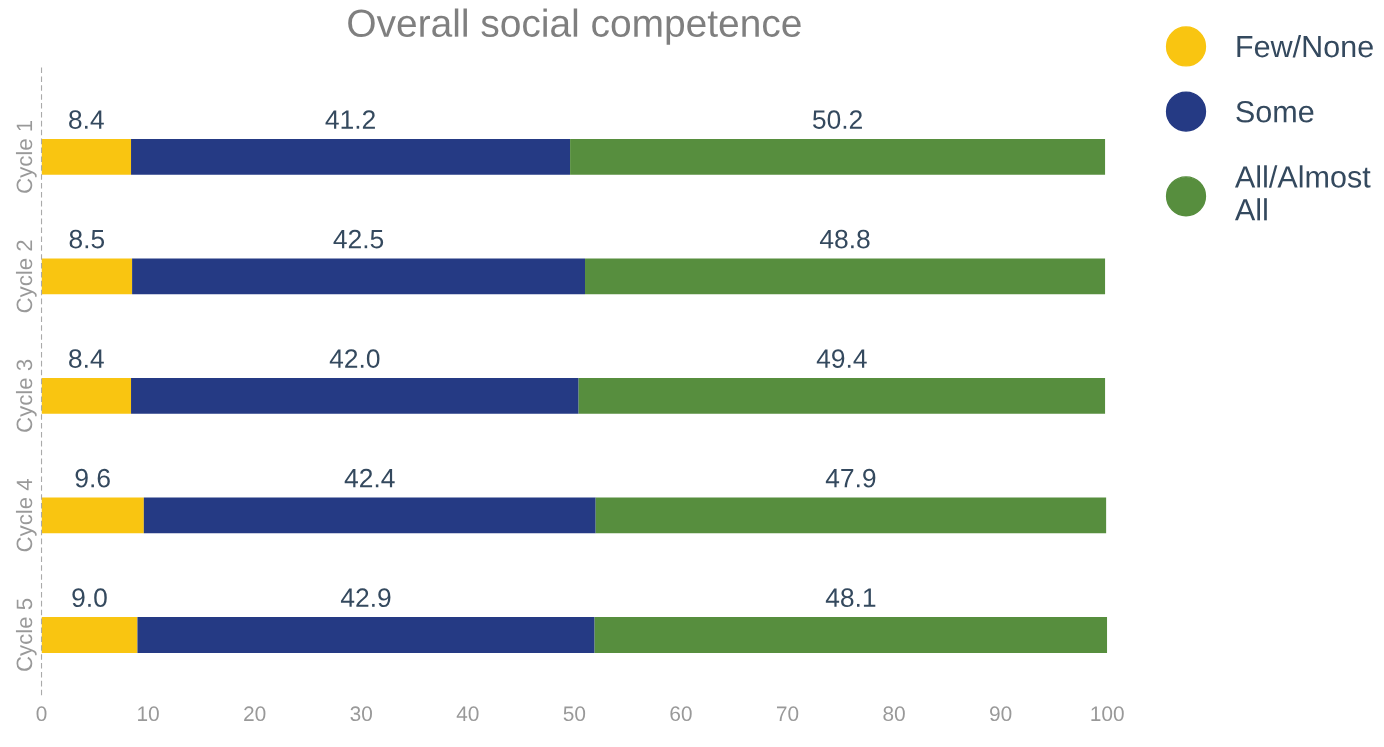  Describe the element at coordinates (89, 598) in the screenshot. I see `data-label: 9.0` at that location.